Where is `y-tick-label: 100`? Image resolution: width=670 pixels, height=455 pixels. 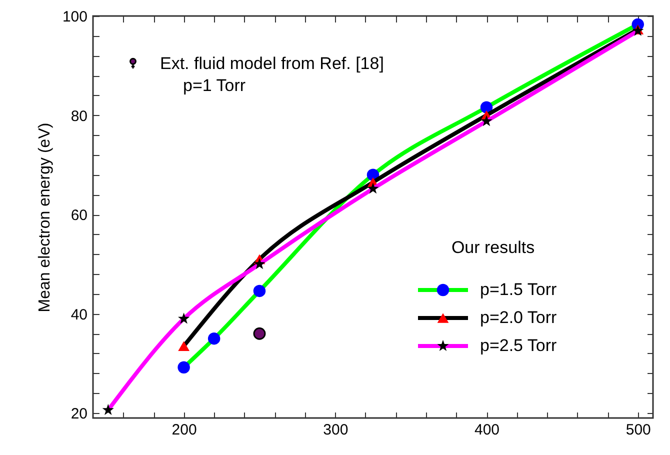 y-tick-label: 100 is located at coordinates (75, 17).